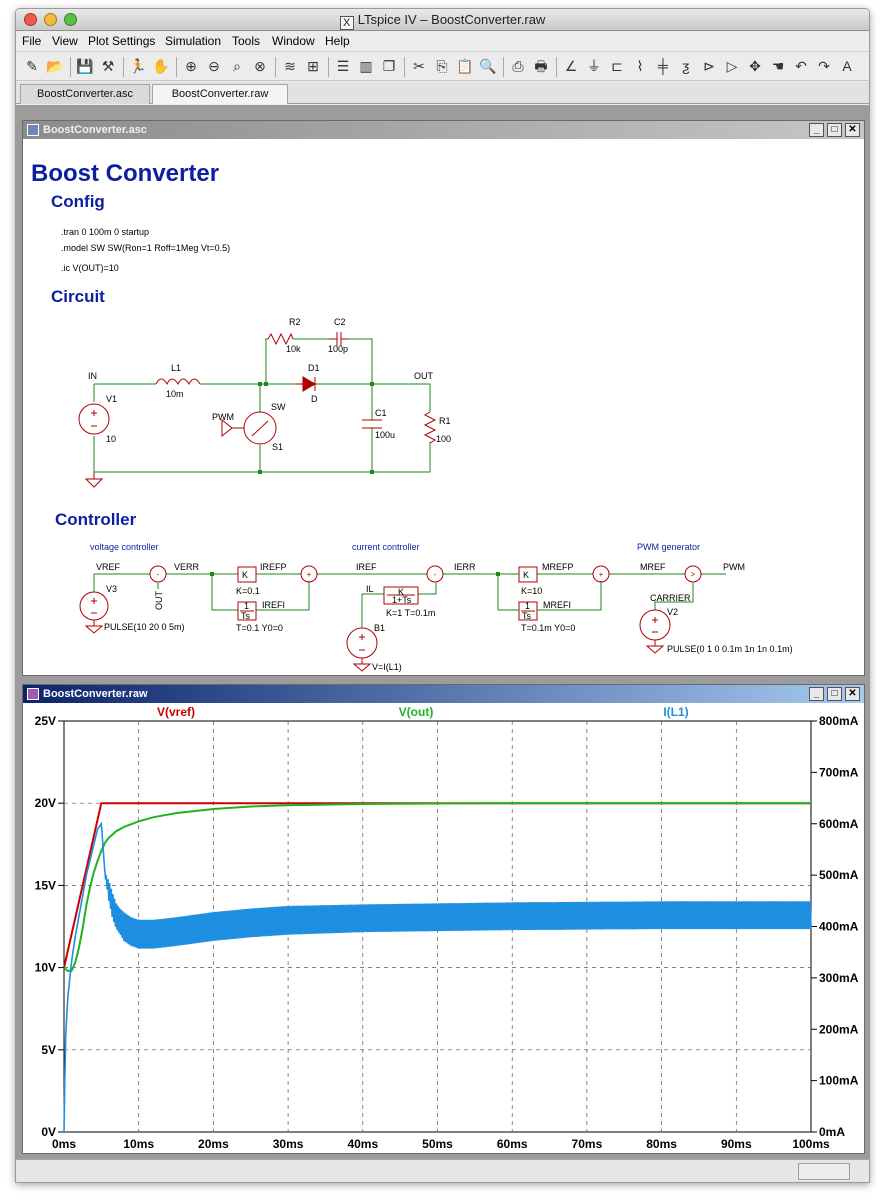 This screenshot has width=885, height=1201. What do you see at coordinates (85, 66) in the screenshot?
I see `save-icon: 💾` at bounding box center [85, 66].